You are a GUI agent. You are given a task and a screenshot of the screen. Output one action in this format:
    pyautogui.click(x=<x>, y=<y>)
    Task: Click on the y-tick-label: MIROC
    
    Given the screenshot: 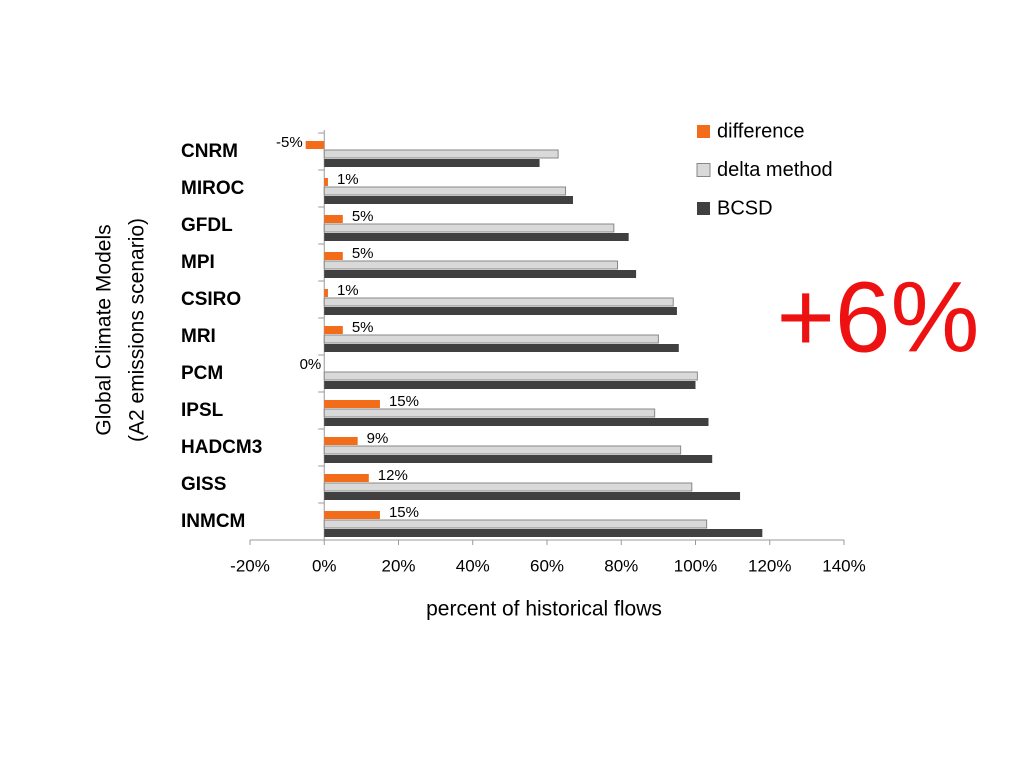 What is the action you would take?
    pyautogui.click(x=213, y=188)
    